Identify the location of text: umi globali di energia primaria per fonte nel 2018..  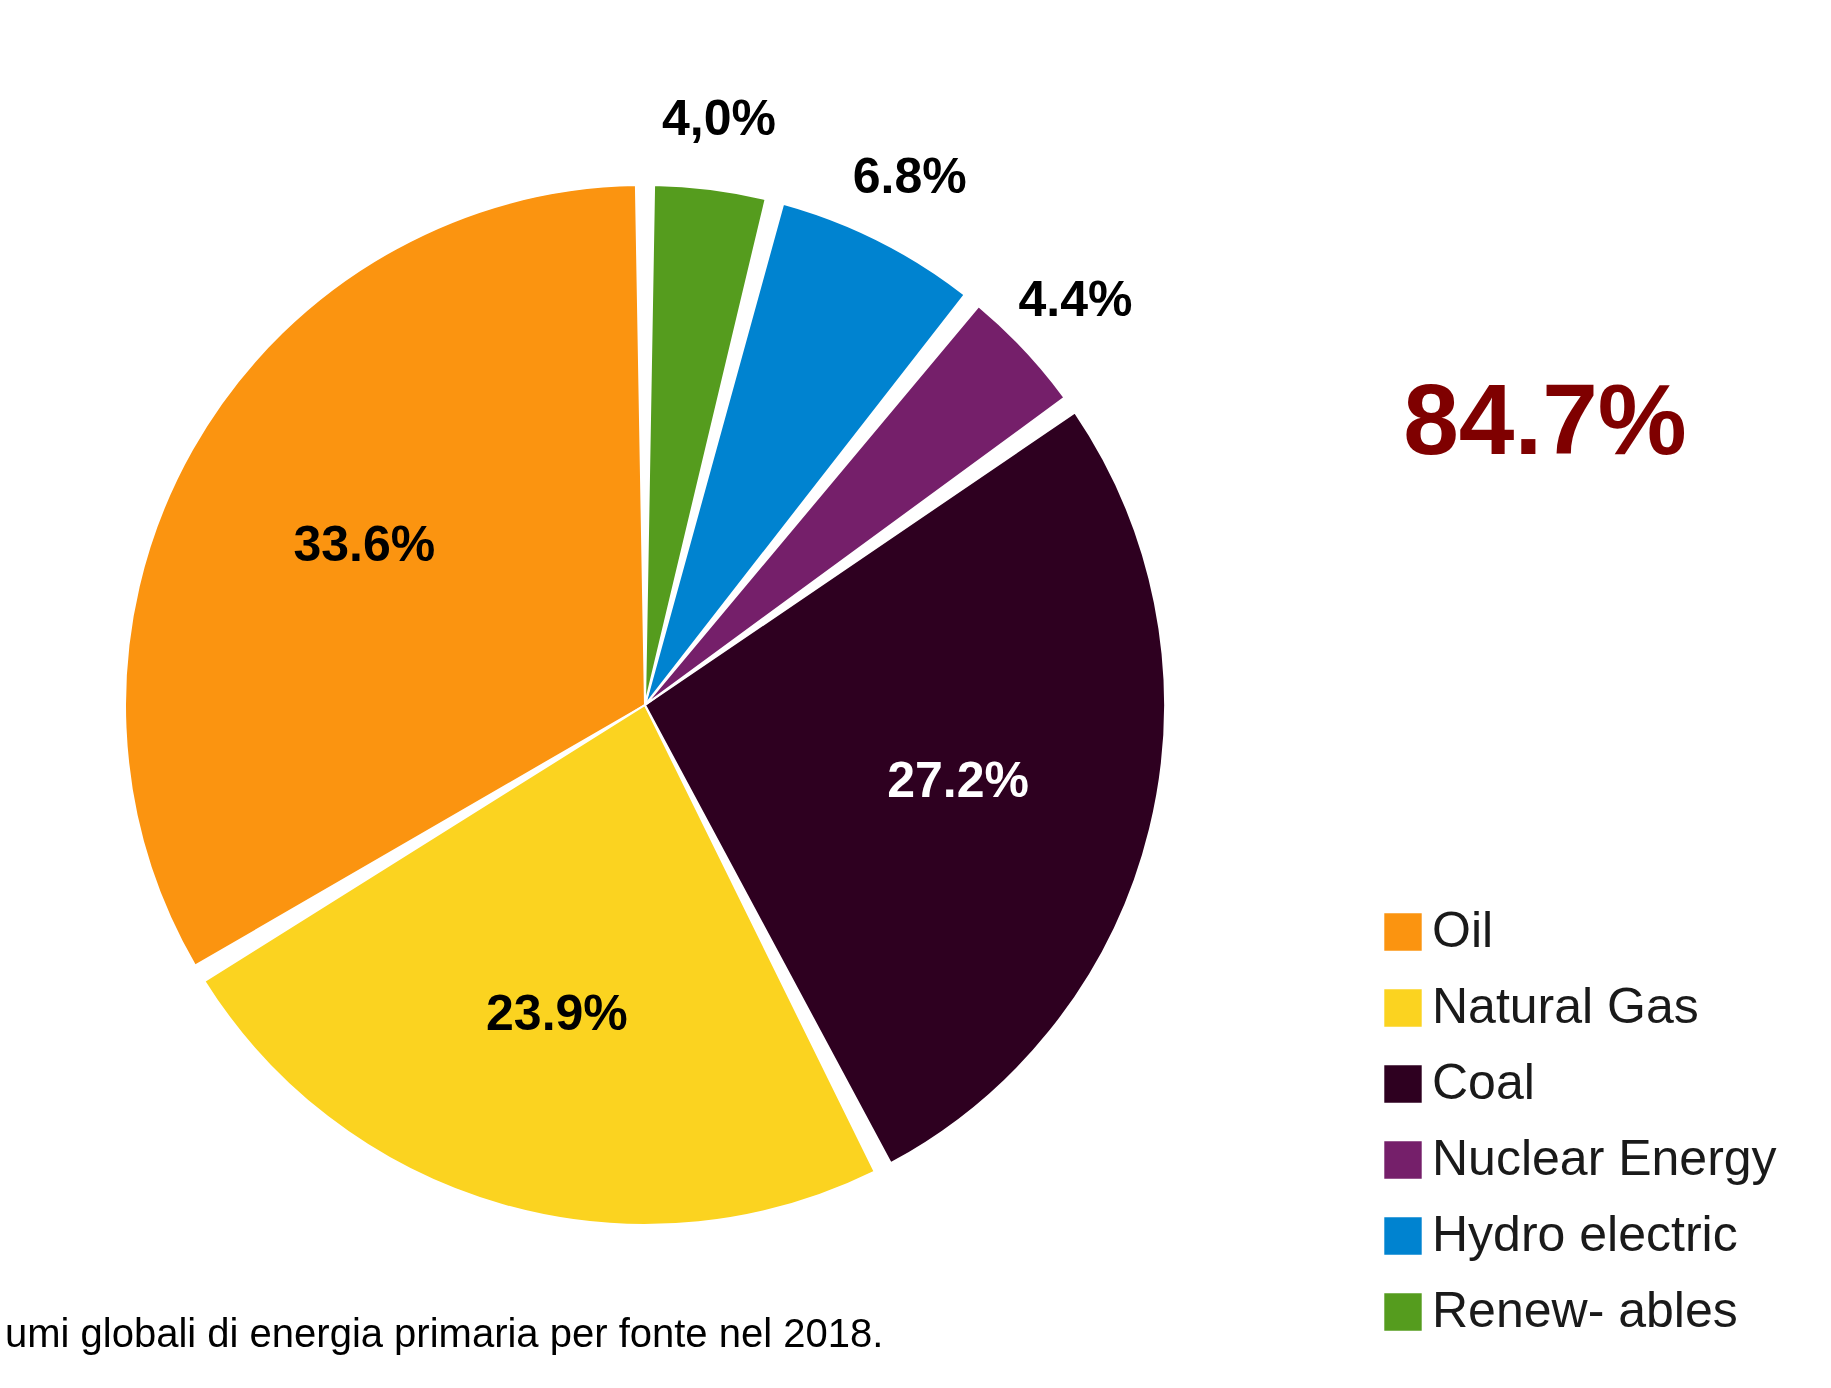
(444, 1333).